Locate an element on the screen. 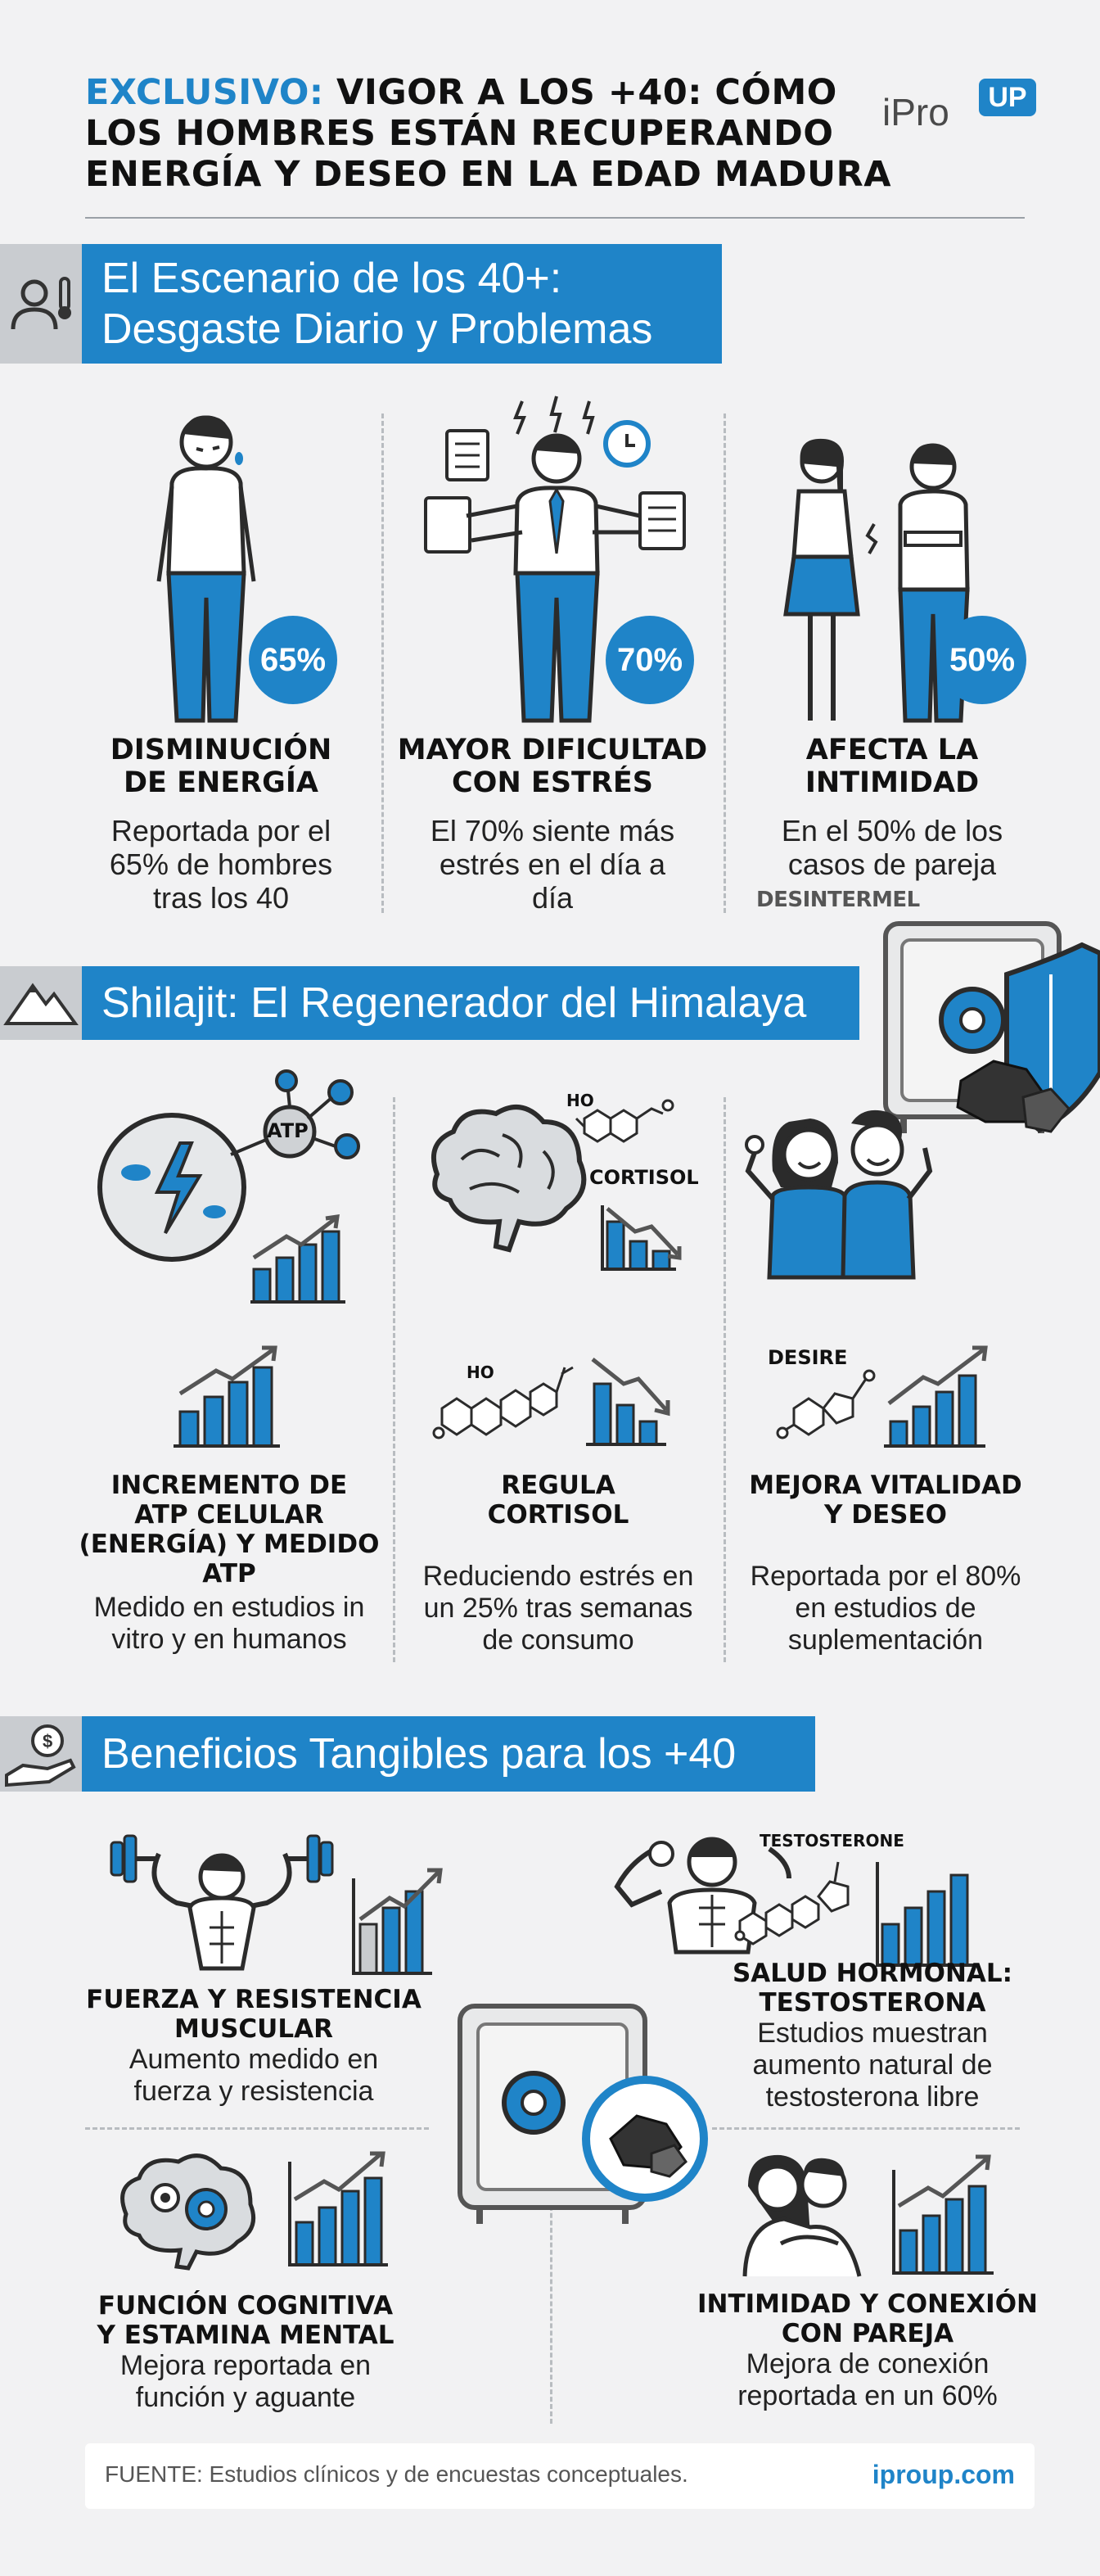 This screenshot has height=2576, width=1100. section3-item2-heading: SALUD HORMONAL: TESTOSTERONA is located at coordinates (873, 1989).